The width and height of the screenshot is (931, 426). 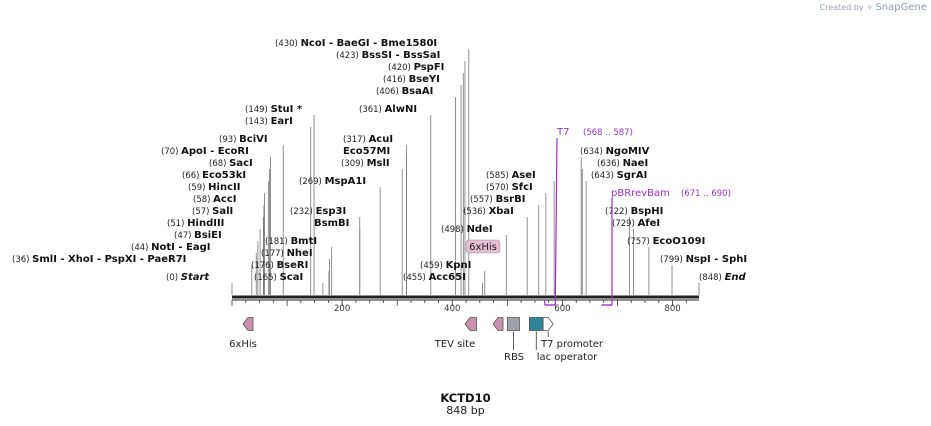 I want to click on primer-label: T7, so click(x=562, y=132).